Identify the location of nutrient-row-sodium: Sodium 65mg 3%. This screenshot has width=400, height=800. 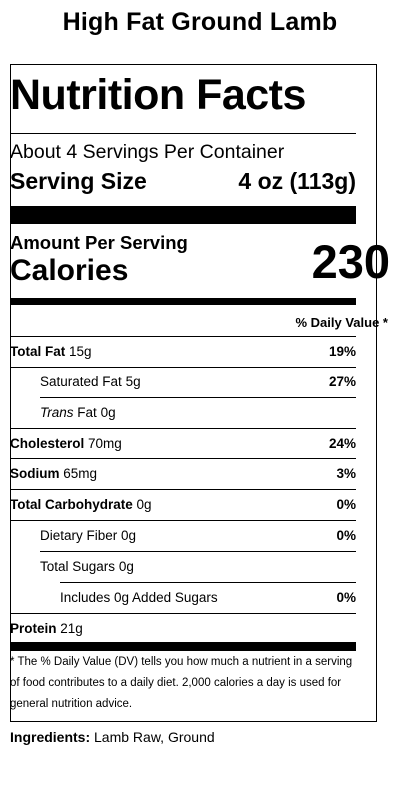
(183, 473).